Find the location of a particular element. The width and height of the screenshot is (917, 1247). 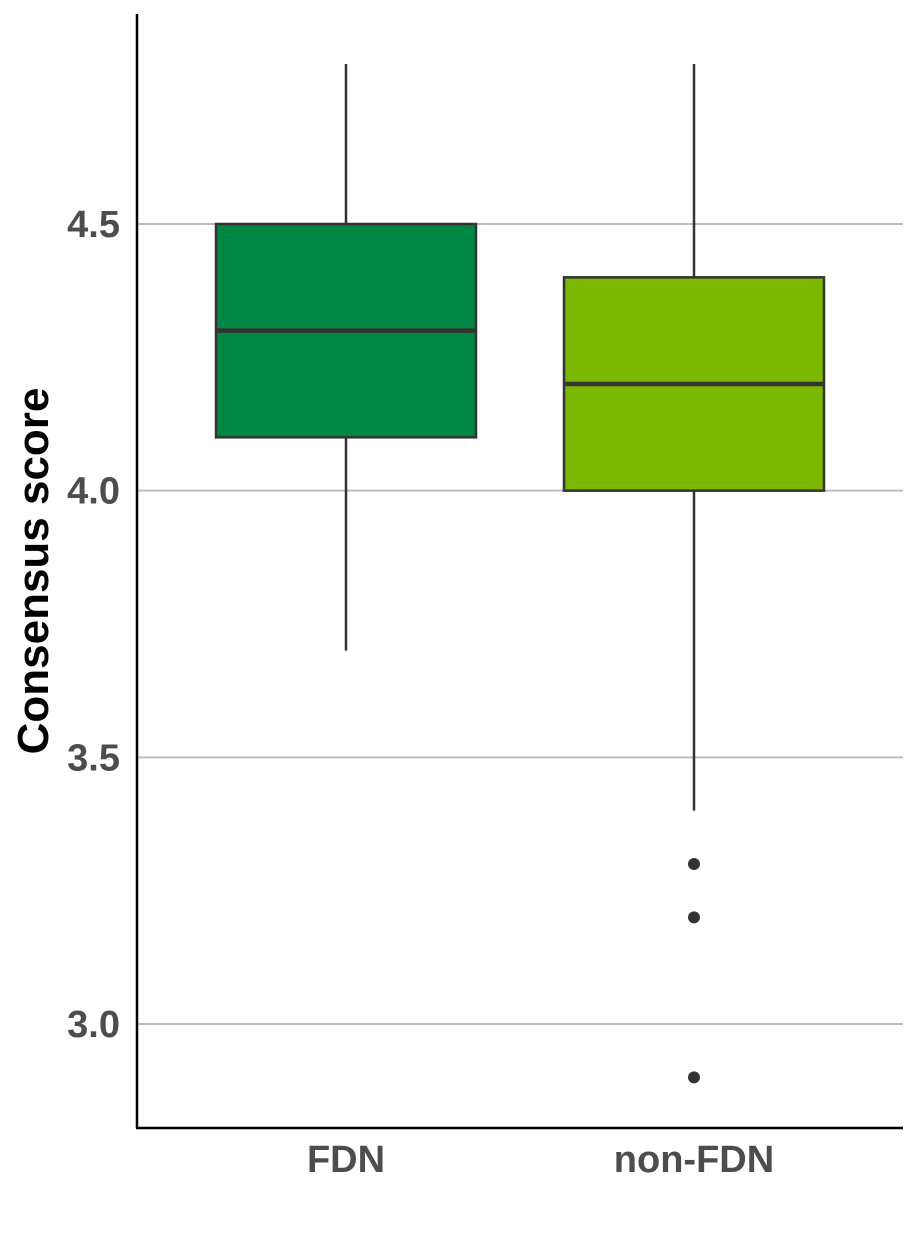

y-tick-label: 3.5 is located at coordinates (93, 758).